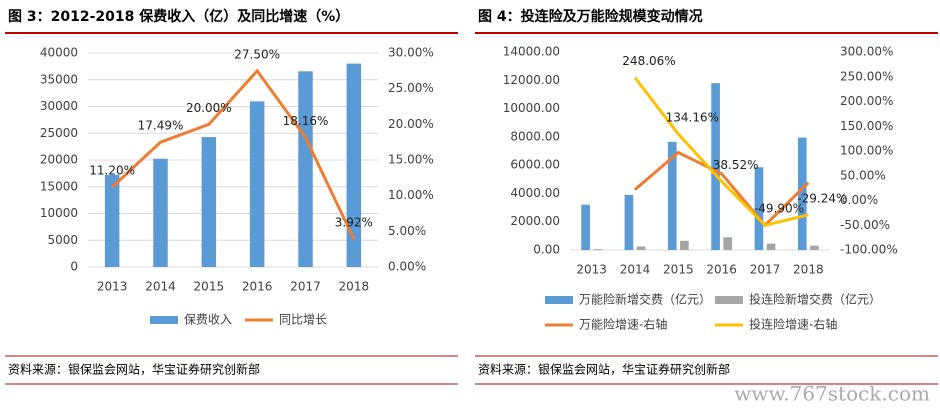  Describe the element at coordinates (590, 16) in the screenshot. I see `chart-title: 图 4：投连险及万能险规模变动情况` at that location.